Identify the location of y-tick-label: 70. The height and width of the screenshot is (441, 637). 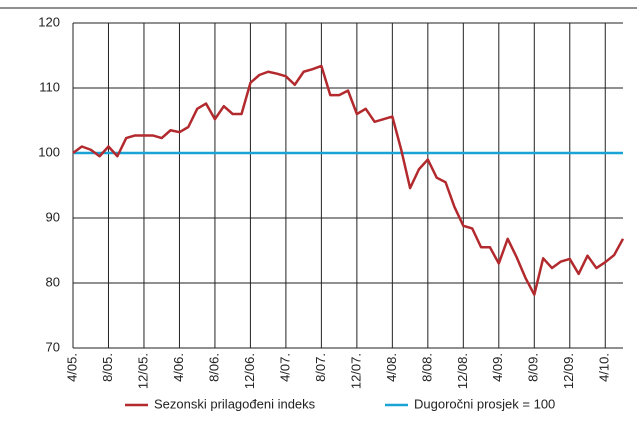
(53, 346).